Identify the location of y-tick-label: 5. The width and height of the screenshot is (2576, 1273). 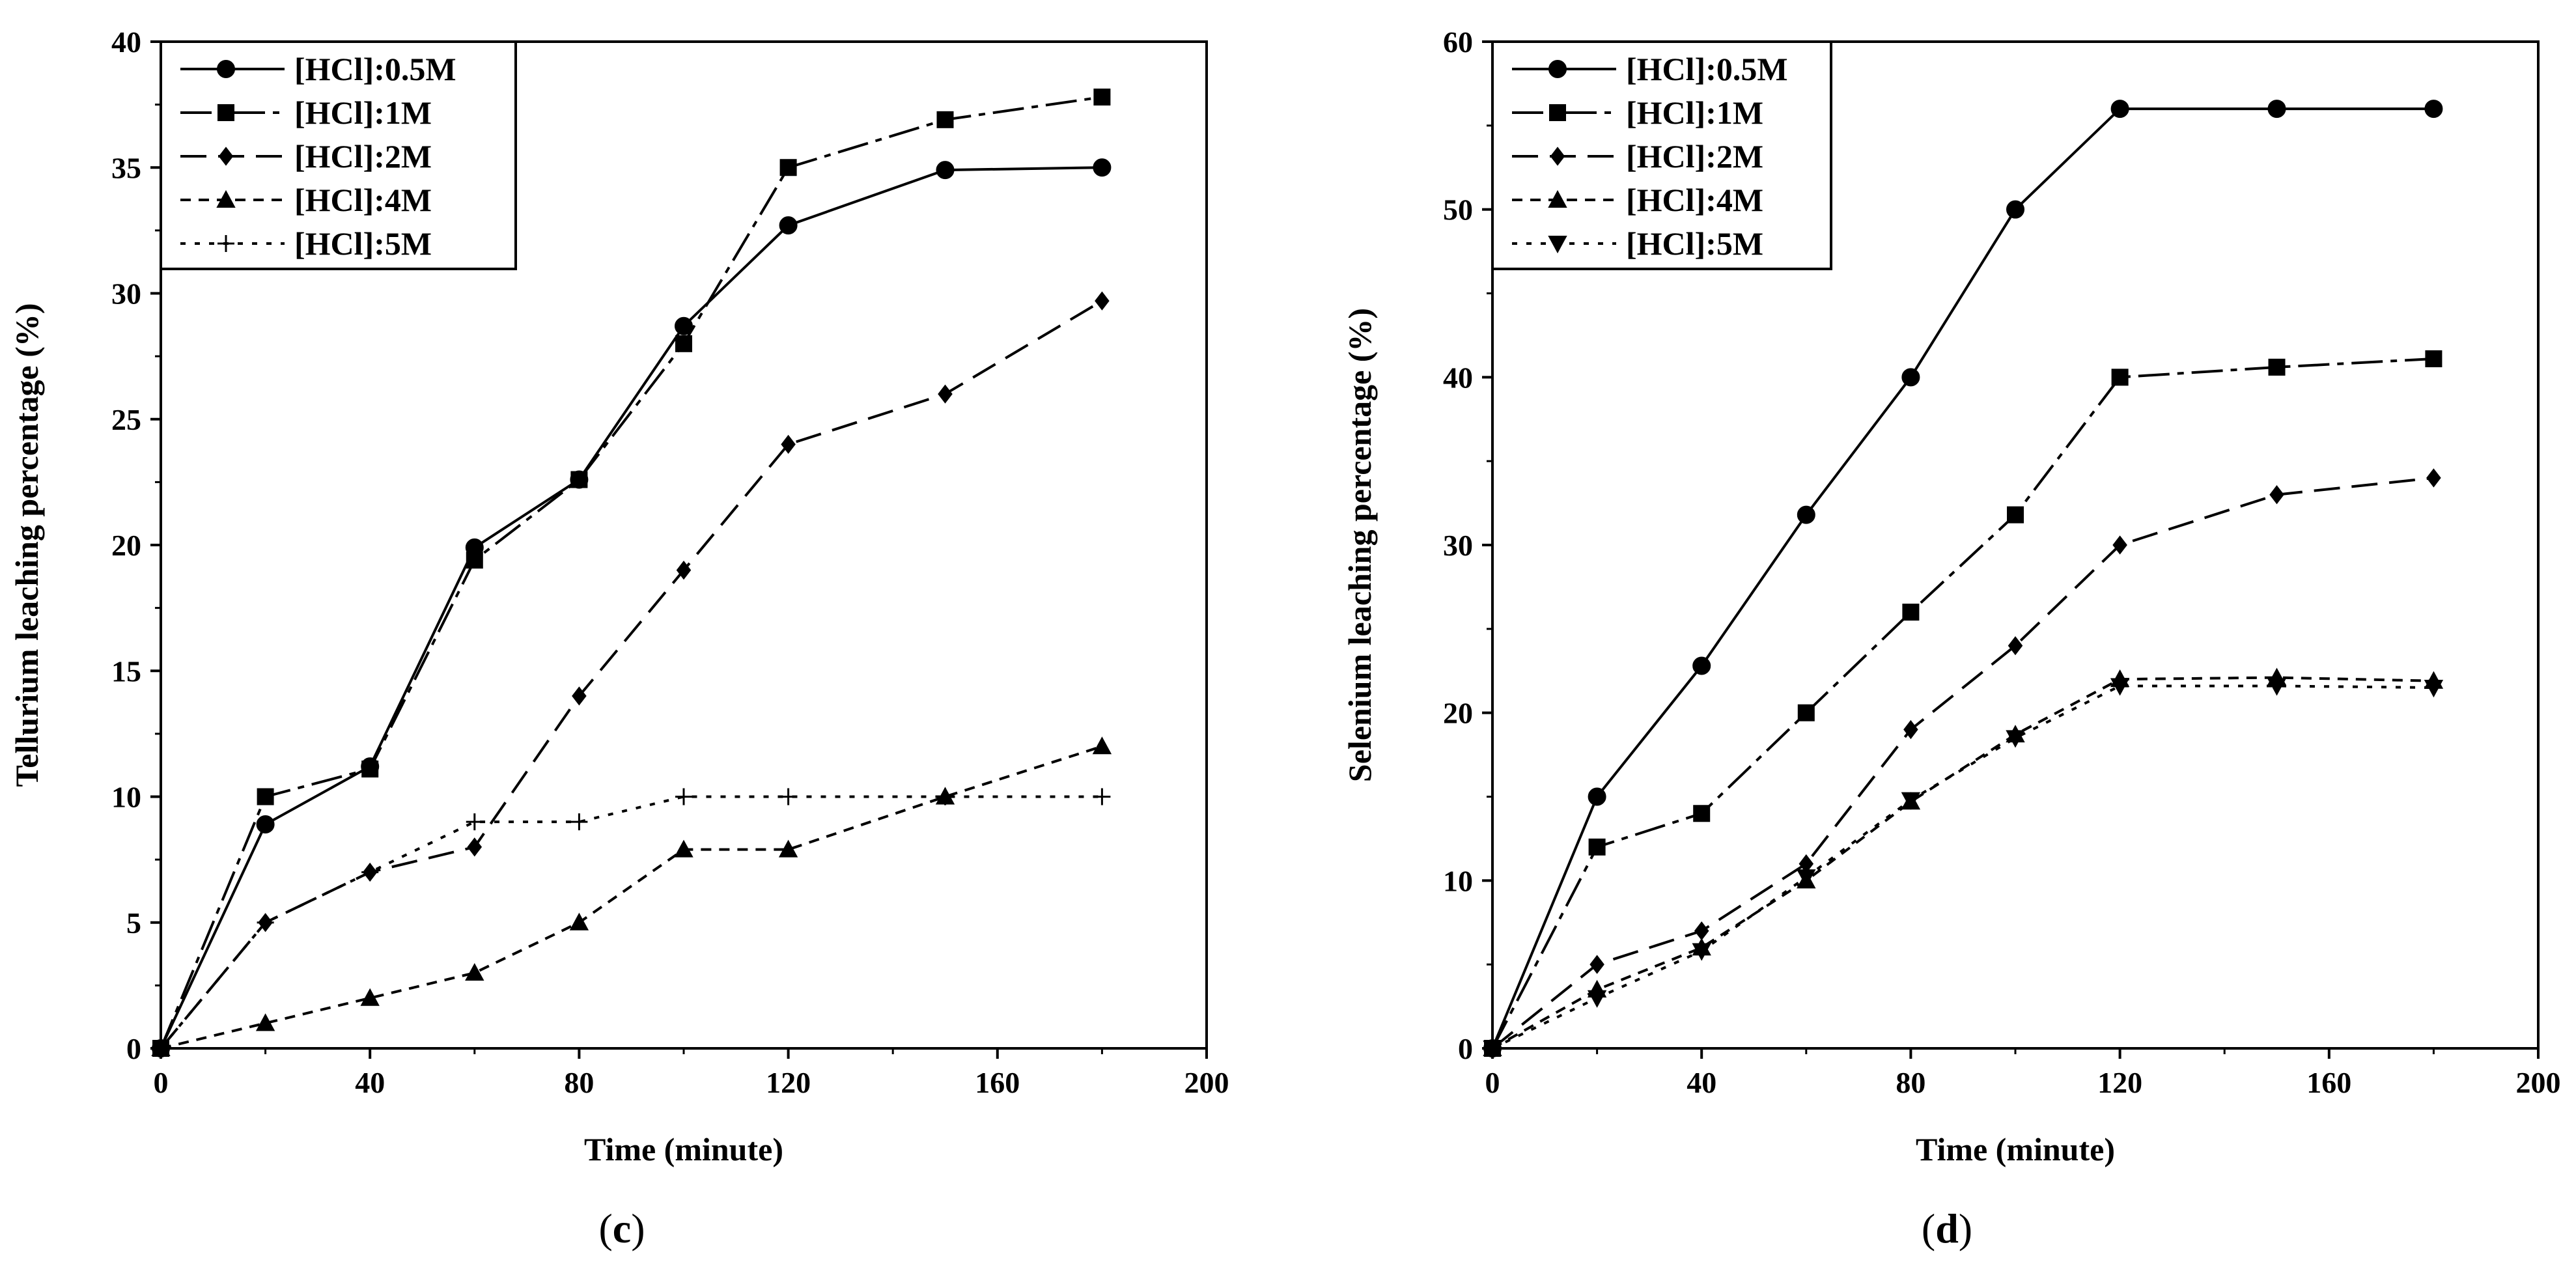
(134, 923).